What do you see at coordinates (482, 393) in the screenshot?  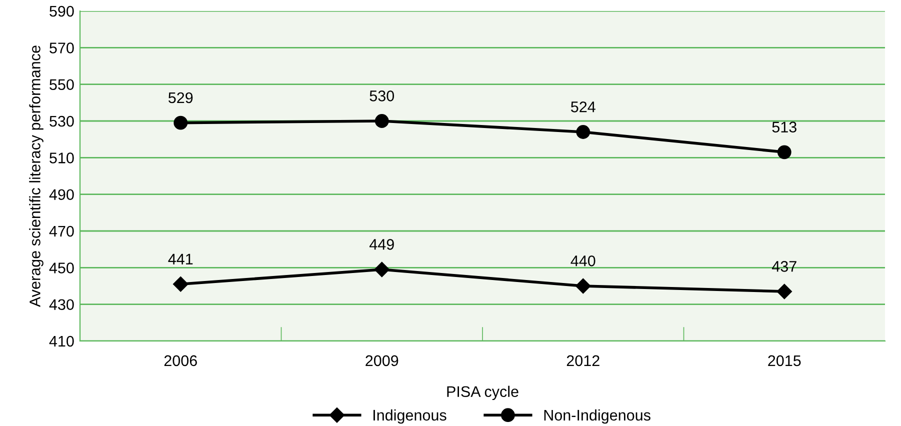 I see `x-axis-title: PISA cycle` at bounding box center [482, 393].